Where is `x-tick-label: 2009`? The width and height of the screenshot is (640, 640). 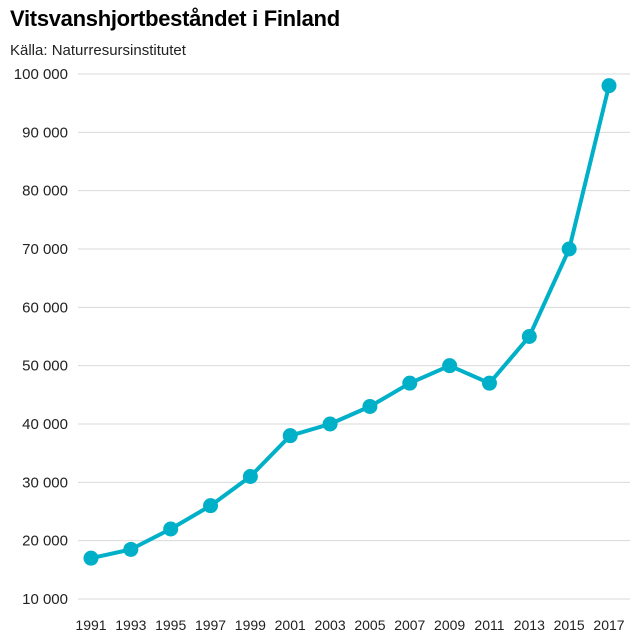
x-tick-label: 2009 is located at coordinates (449, 625).